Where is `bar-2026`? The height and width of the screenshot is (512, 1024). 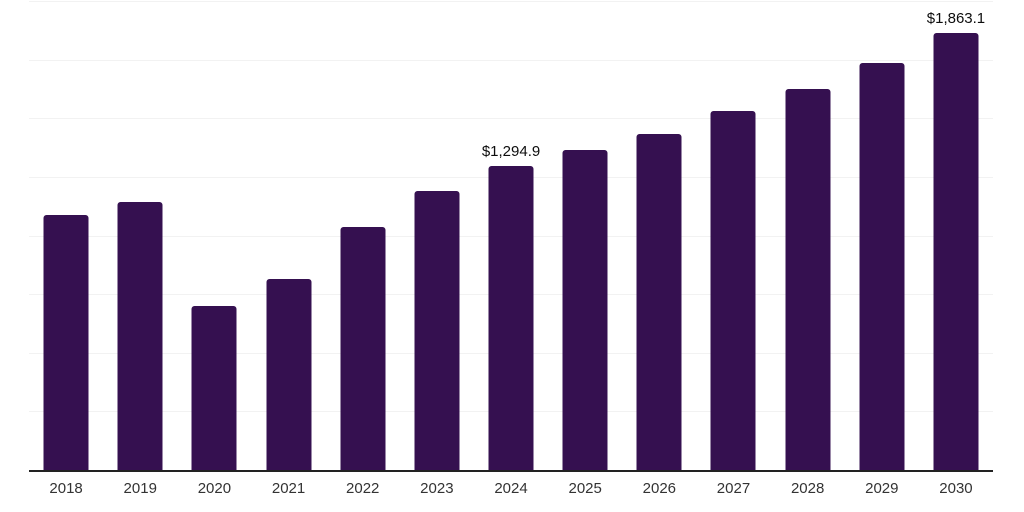 bar-2026 is located at coordinates (659, 301).